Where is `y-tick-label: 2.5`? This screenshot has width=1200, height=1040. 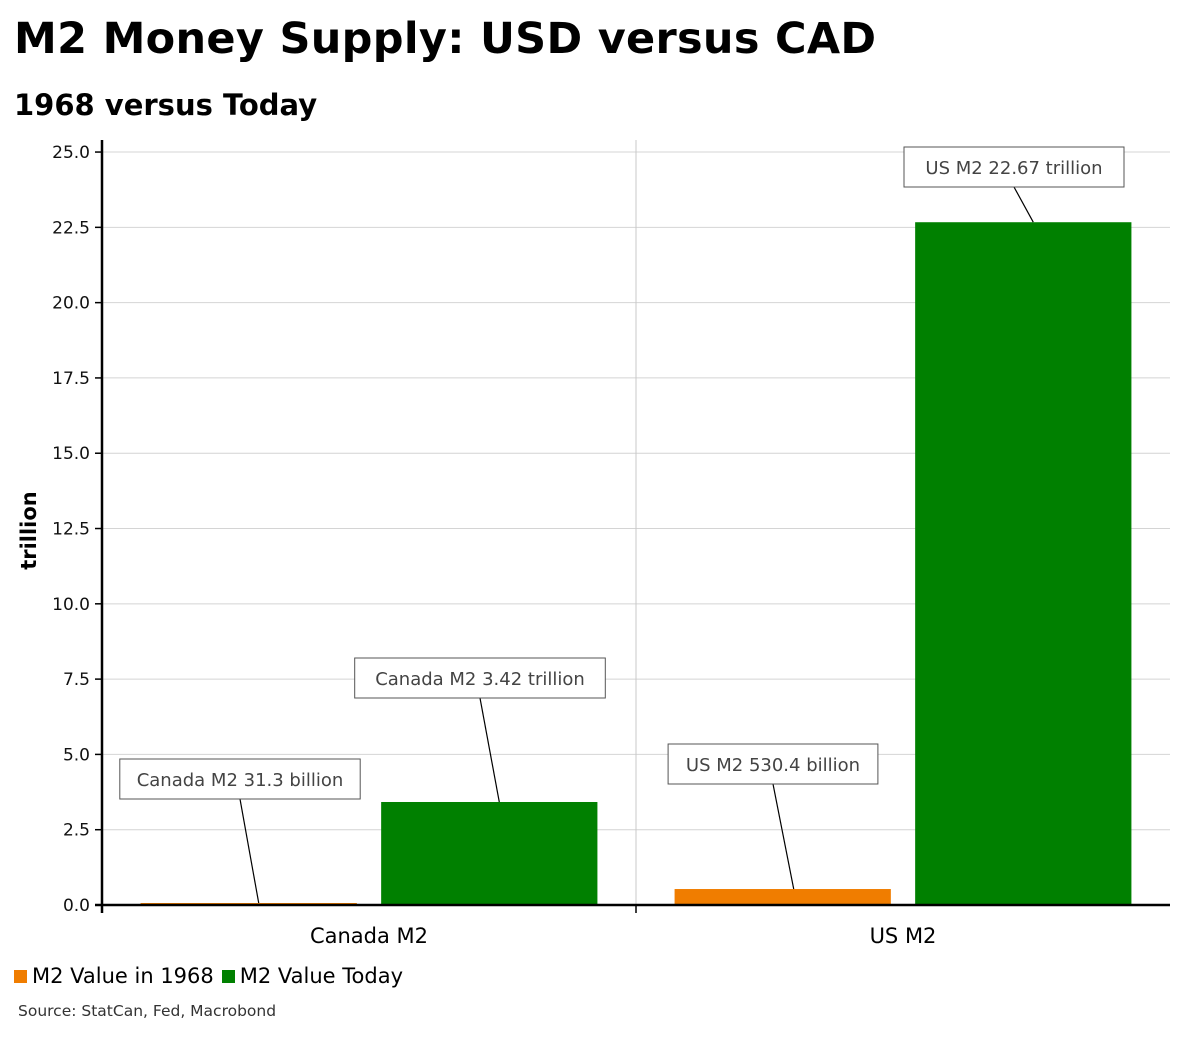 y-tick-label: 2.5 is located at coordinates (76, 831).